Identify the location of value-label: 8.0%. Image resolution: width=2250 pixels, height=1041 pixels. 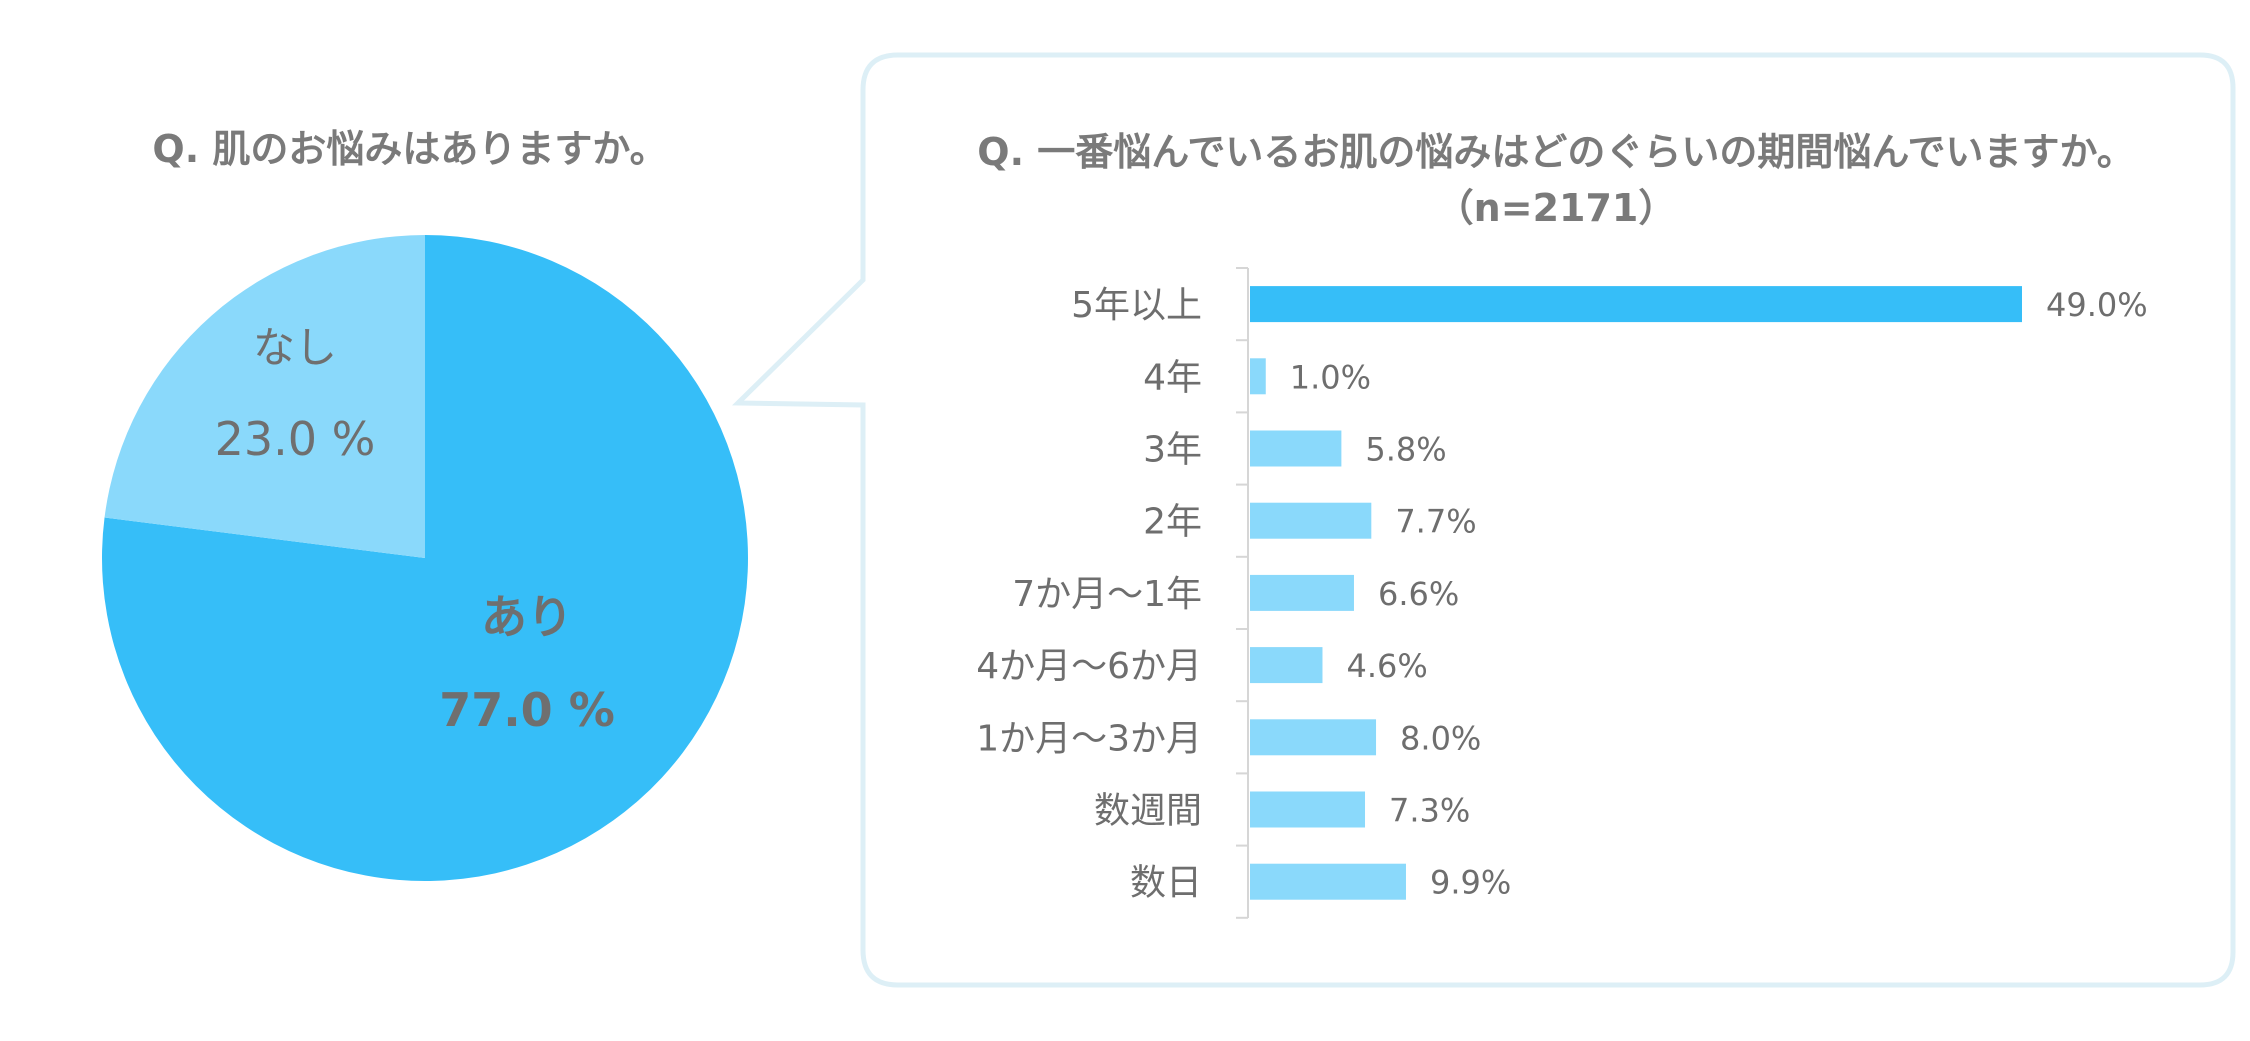
(1440, 738).